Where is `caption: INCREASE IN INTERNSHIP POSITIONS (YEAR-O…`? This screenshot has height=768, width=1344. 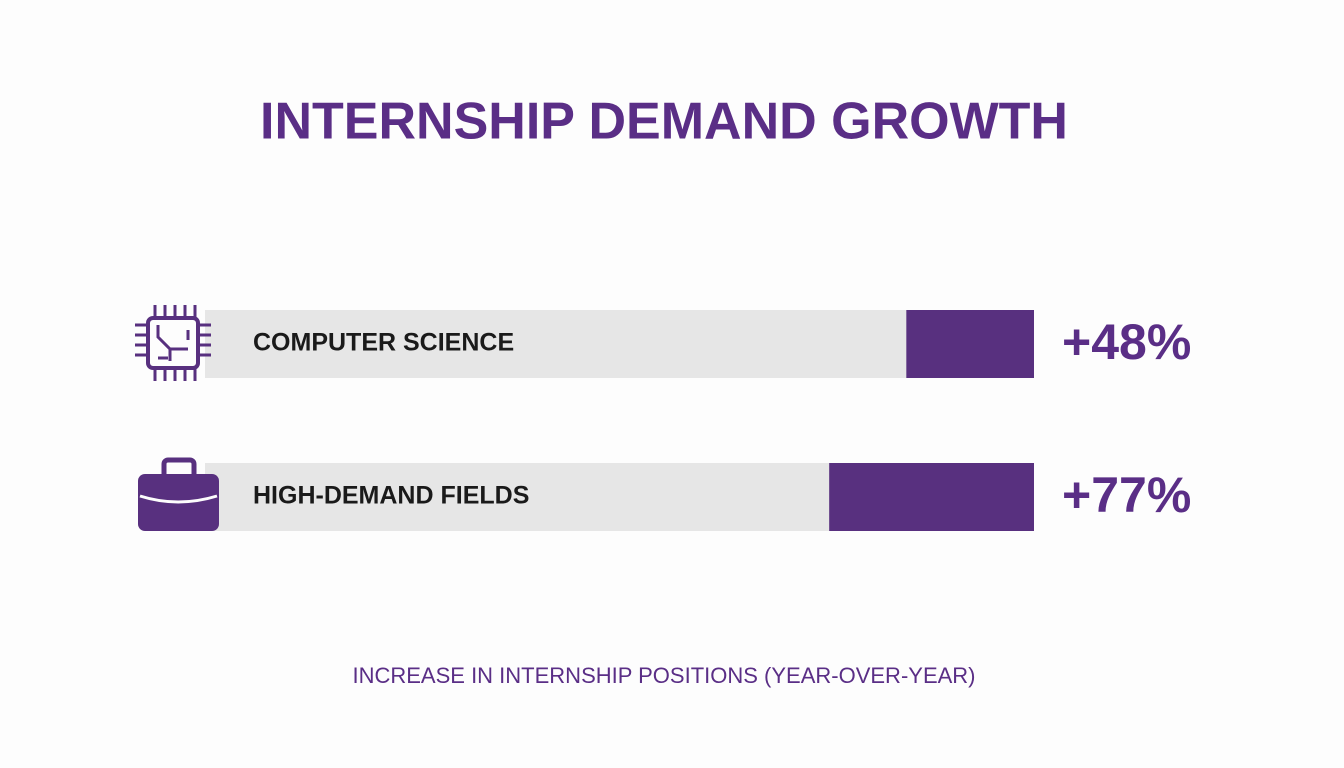 caption: INCREASE IN INTERNSHIP POSITIONS (YEAR-O… is located at coordinates (663, 675).